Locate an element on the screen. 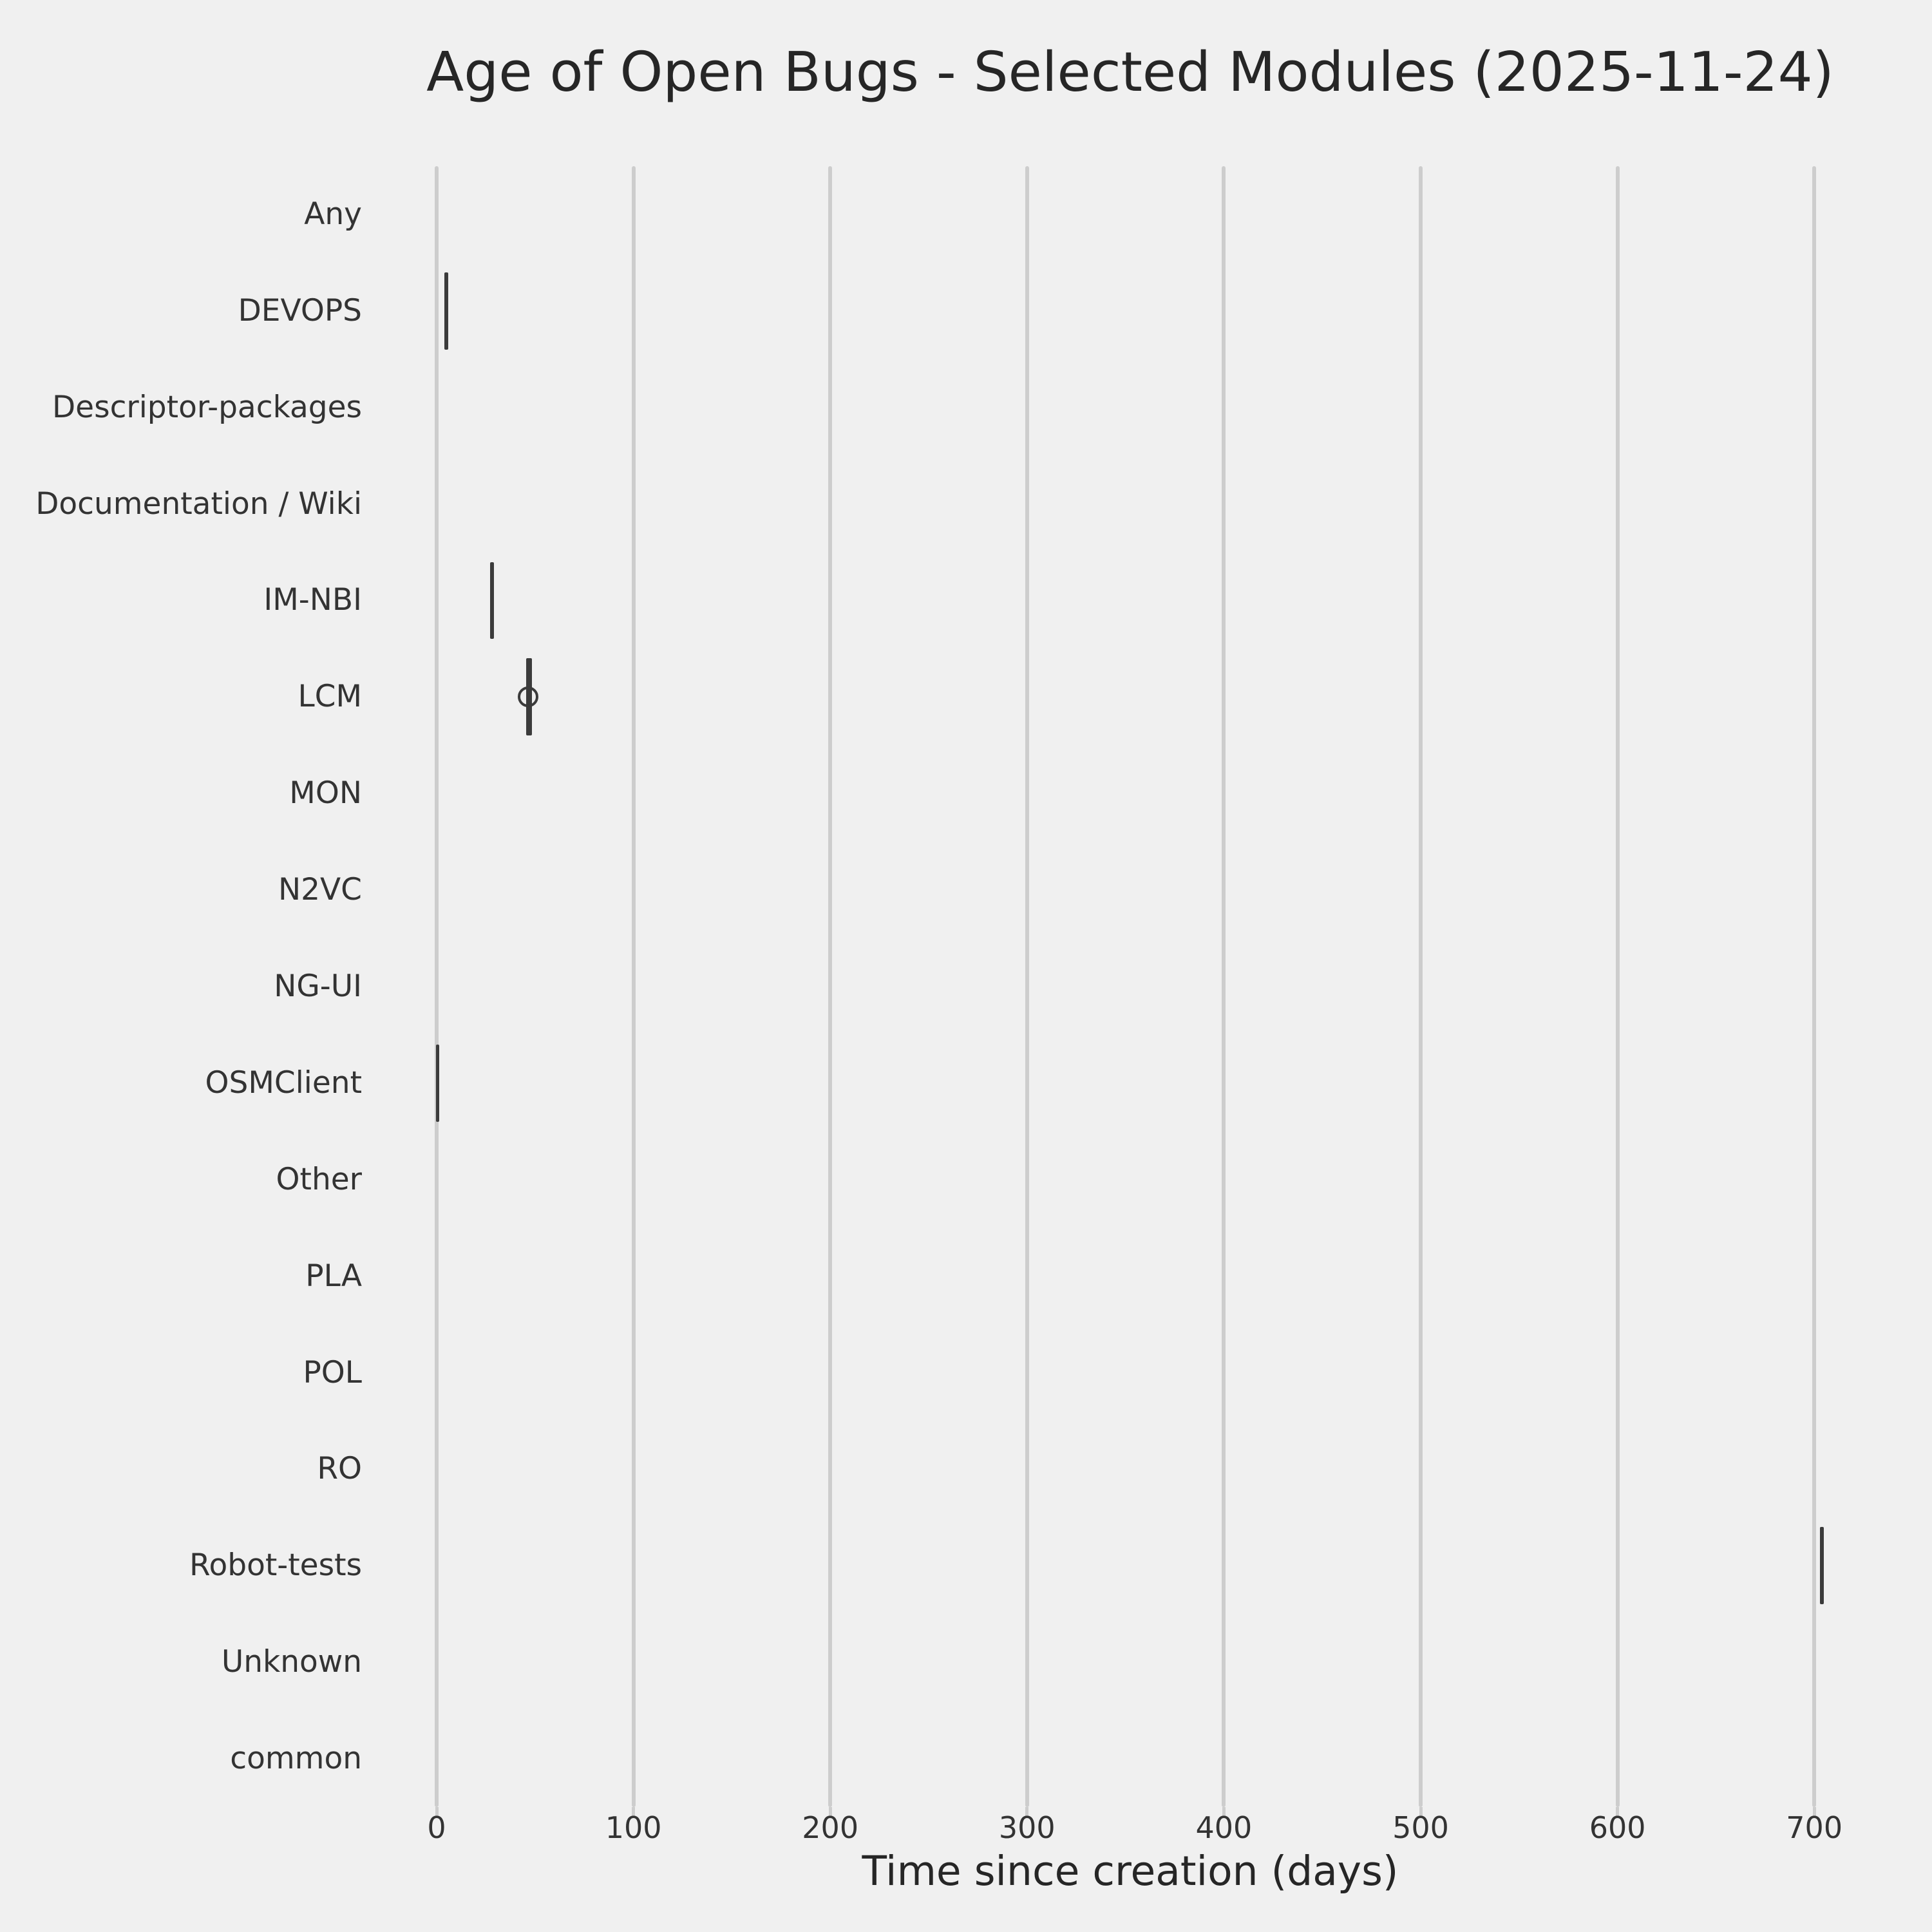  box-mark-robot-tests is located at coordinates (1822, 1566).